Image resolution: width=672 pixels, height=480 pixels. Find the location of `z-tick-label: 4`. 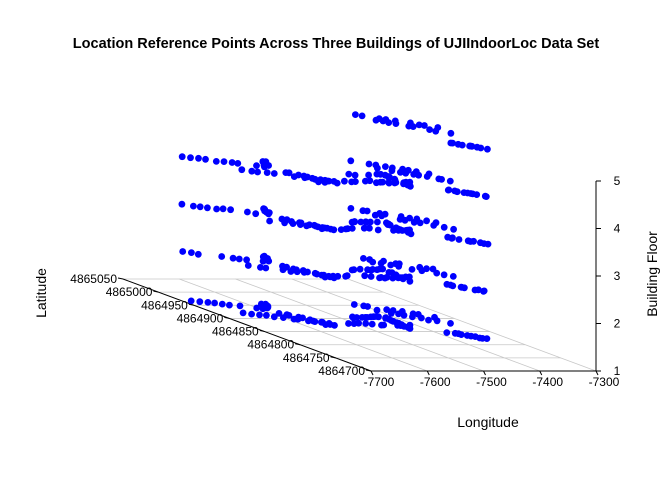

z-tick-label: 4 is located at coordinates (617, 229).